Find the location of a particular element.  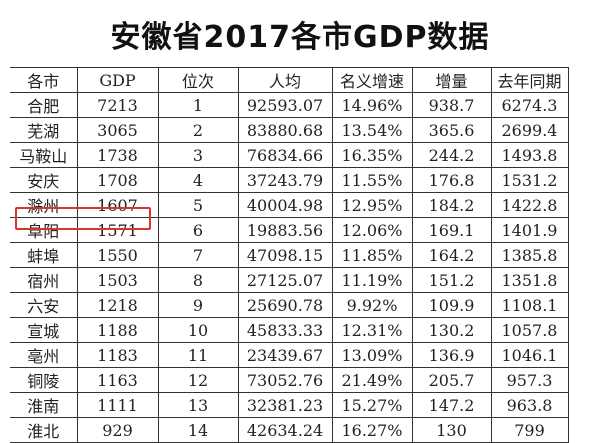

table-cell: 929 is located at coordinates (117, 430).